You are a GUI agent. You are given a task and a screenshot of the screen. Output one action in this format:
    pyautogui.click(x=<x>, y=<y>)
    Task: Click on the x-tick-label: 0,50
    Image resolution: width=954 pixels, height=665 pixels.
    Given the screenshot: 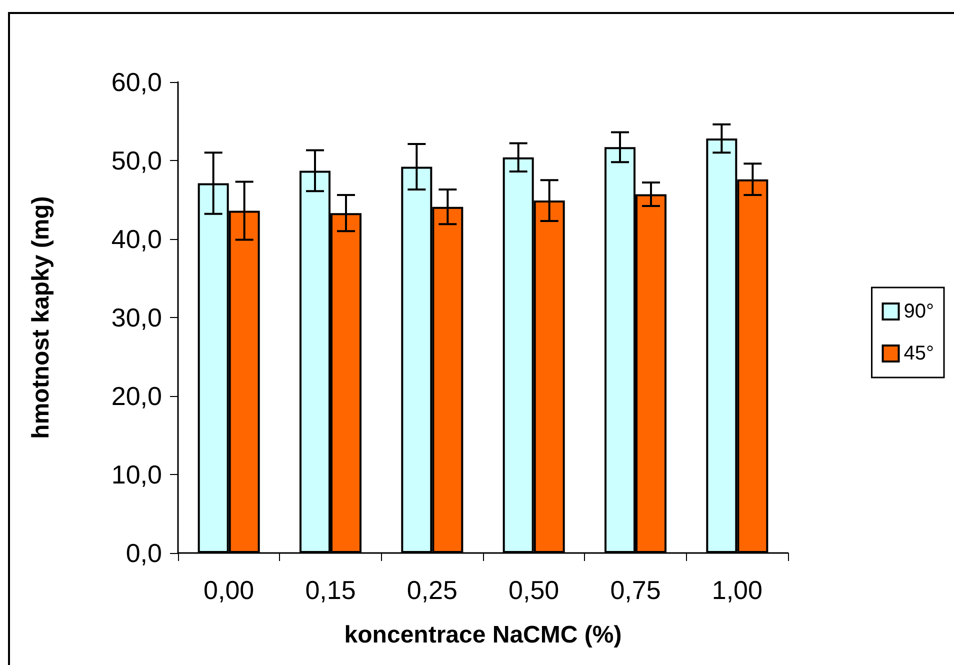 What is the action you would take?
    pyautogui.click(x=534, y=590)
    